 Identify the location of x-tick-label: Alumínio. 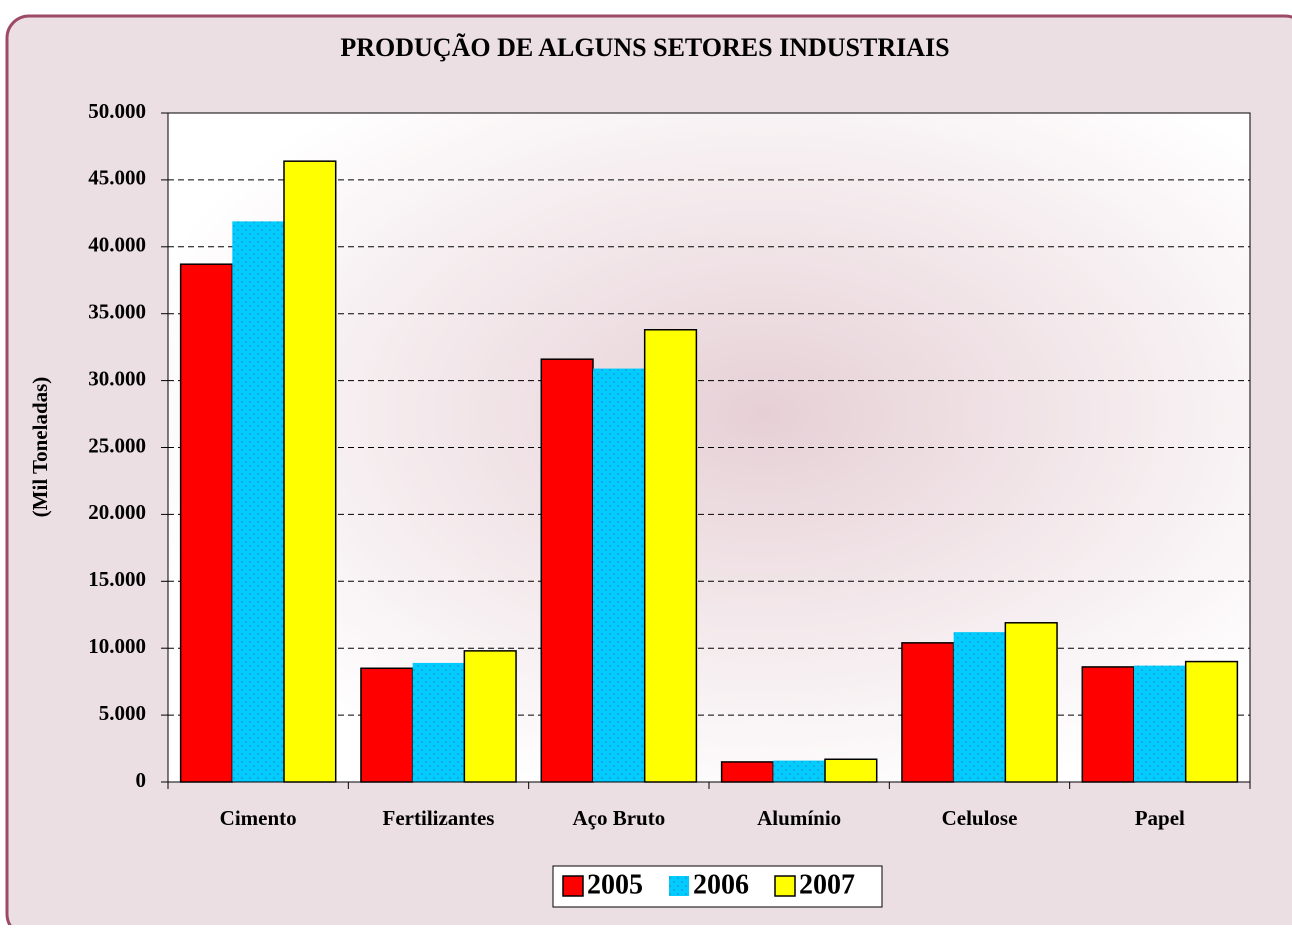
(799, 818).